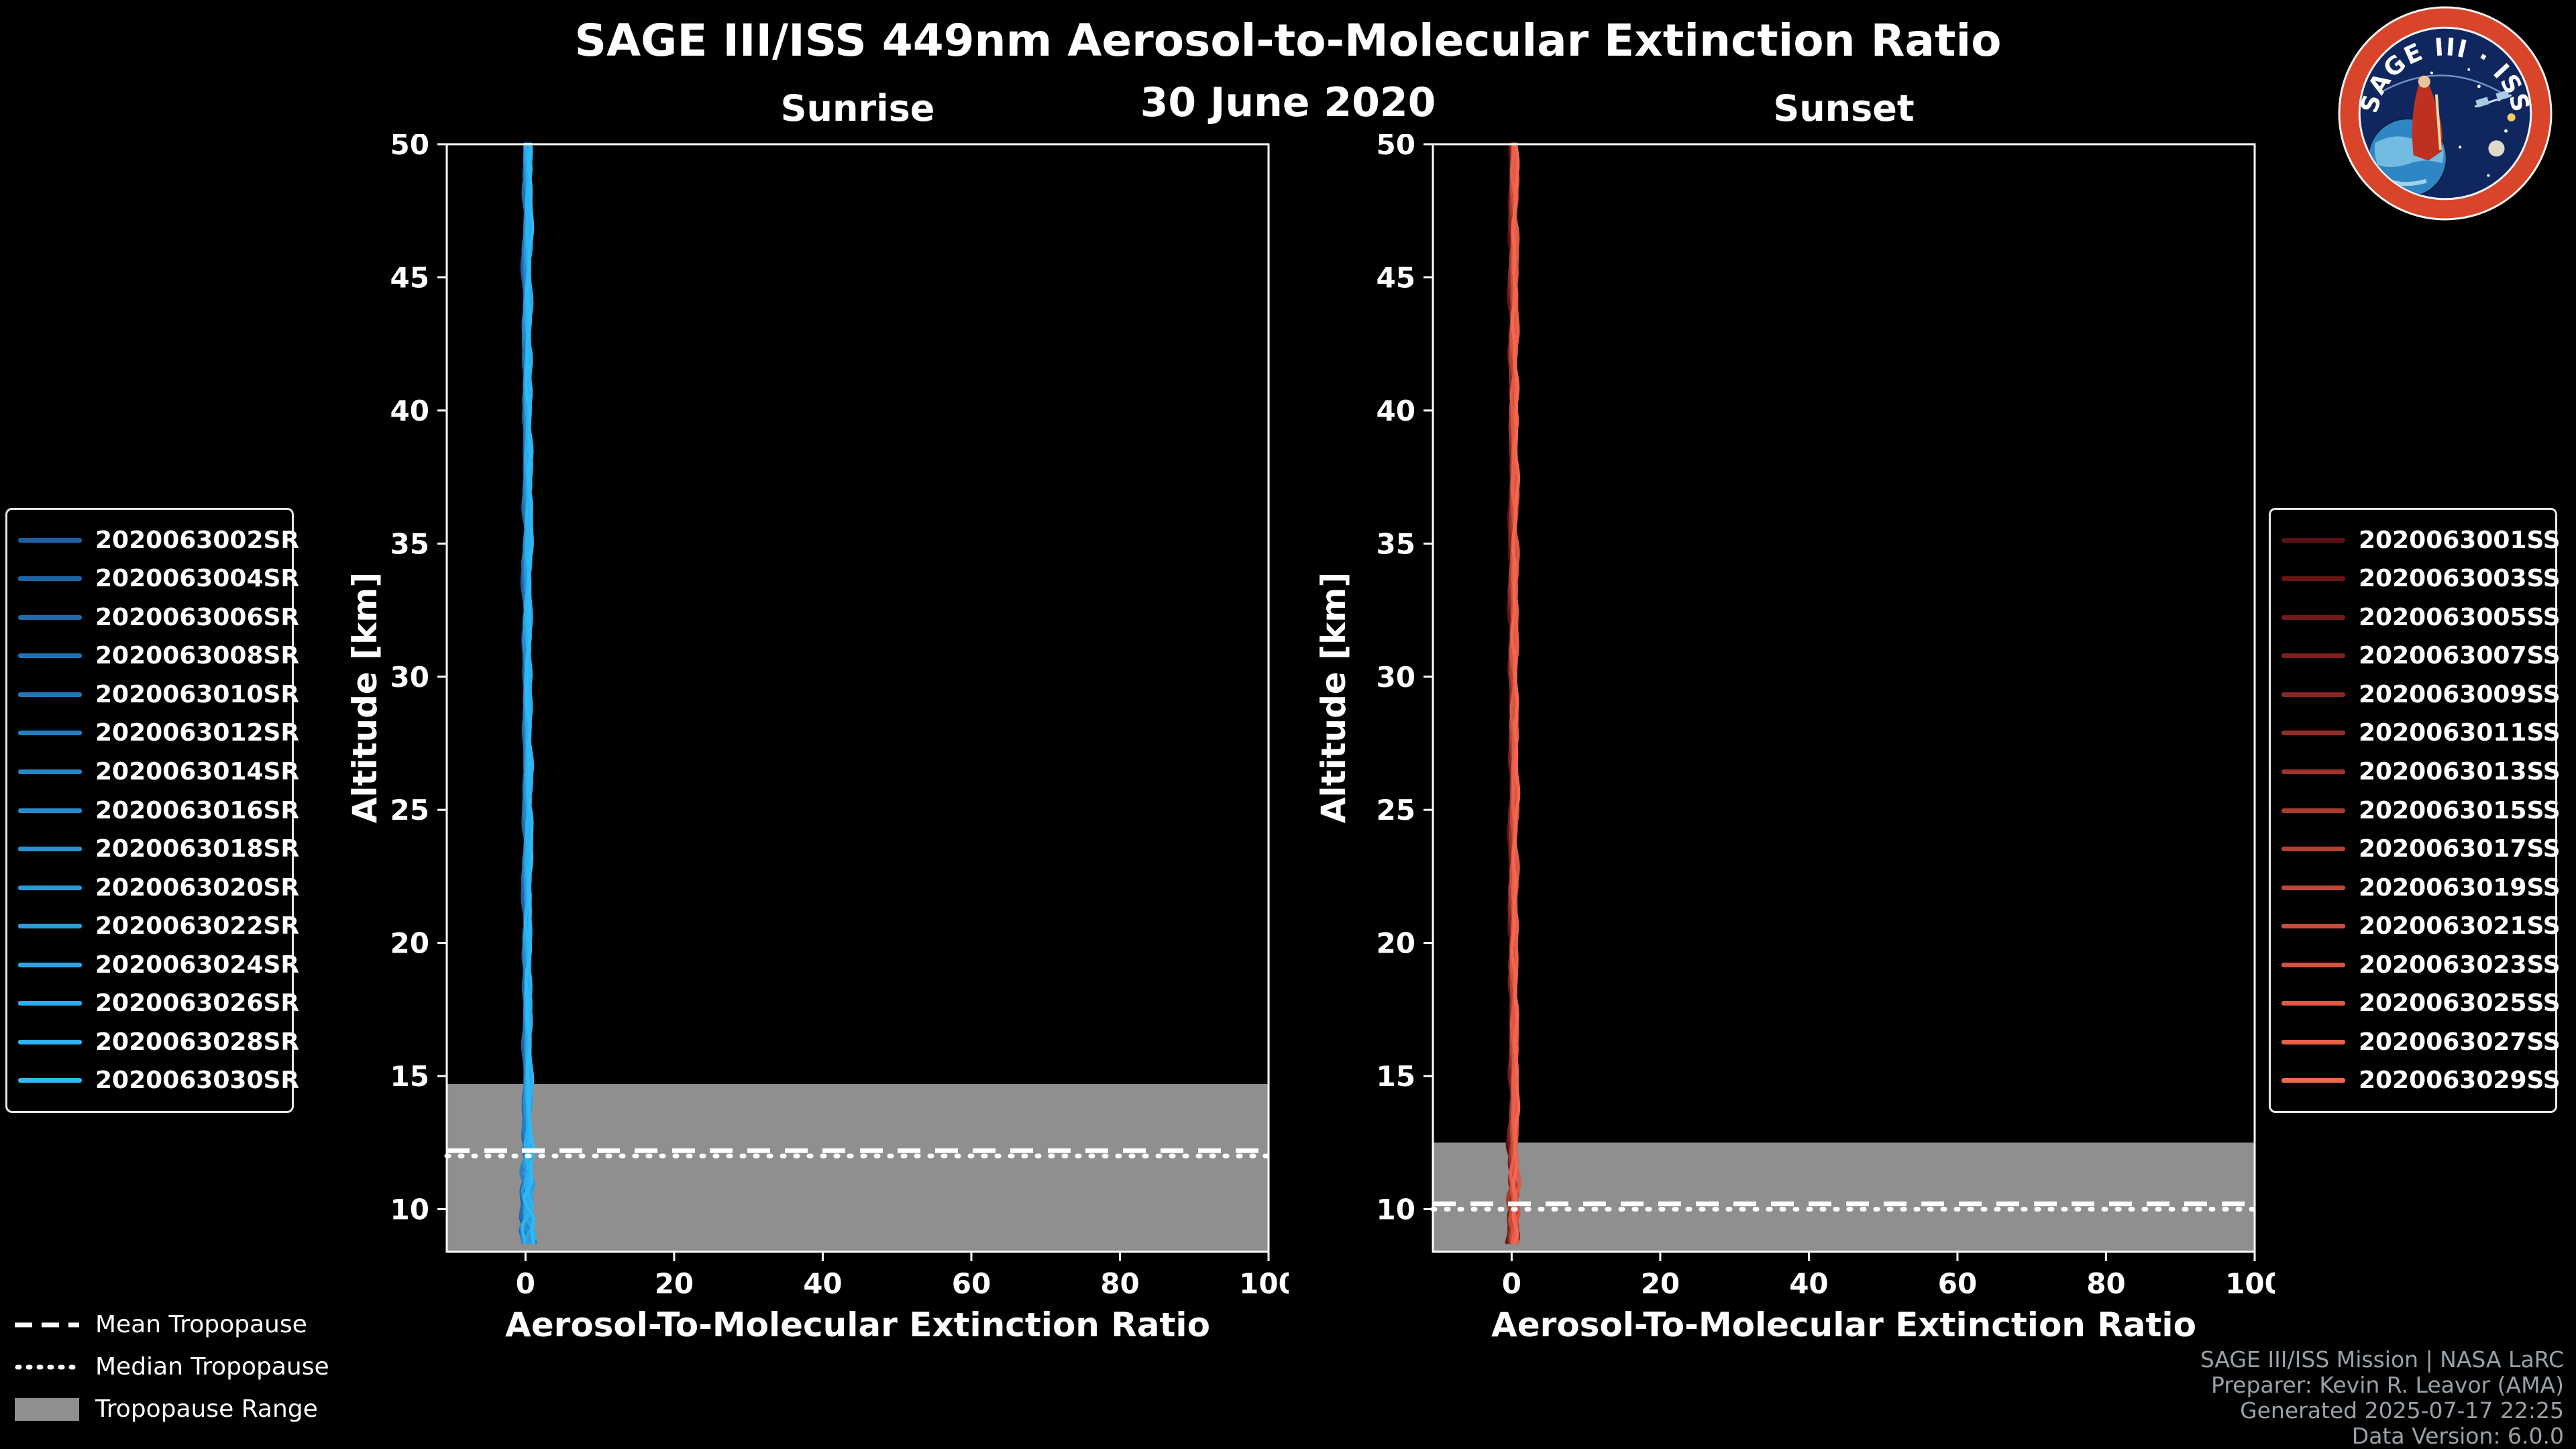 This screenshot has height=1449, width=2576. I want to click on legend-item-sunrise: 2020063026SR, so click(153, 1003).